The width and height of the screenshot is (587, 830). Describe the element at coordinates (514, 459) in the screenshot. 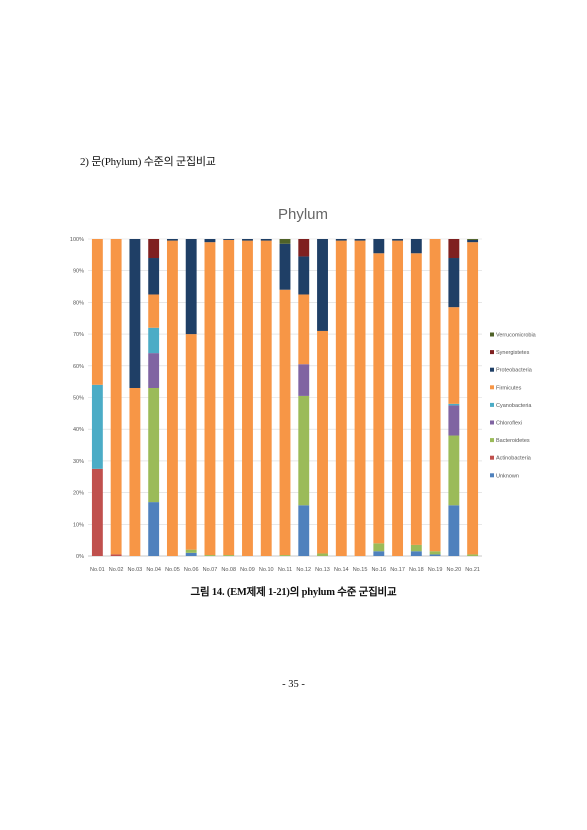

I see `legend-label-actinobacteria: Actinobacteria` at that location.